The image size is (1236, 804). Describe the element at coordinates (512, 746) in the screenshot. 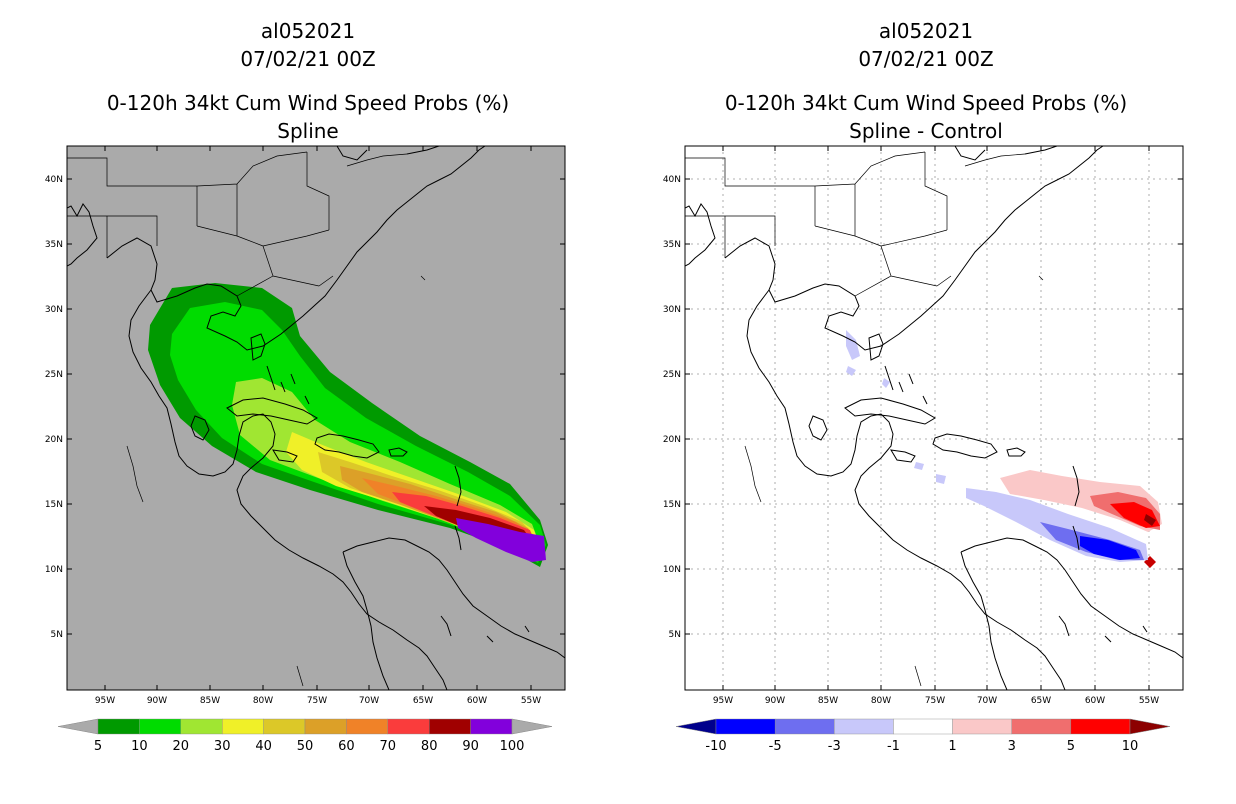

I see `colorbar-label: 100` at that location.